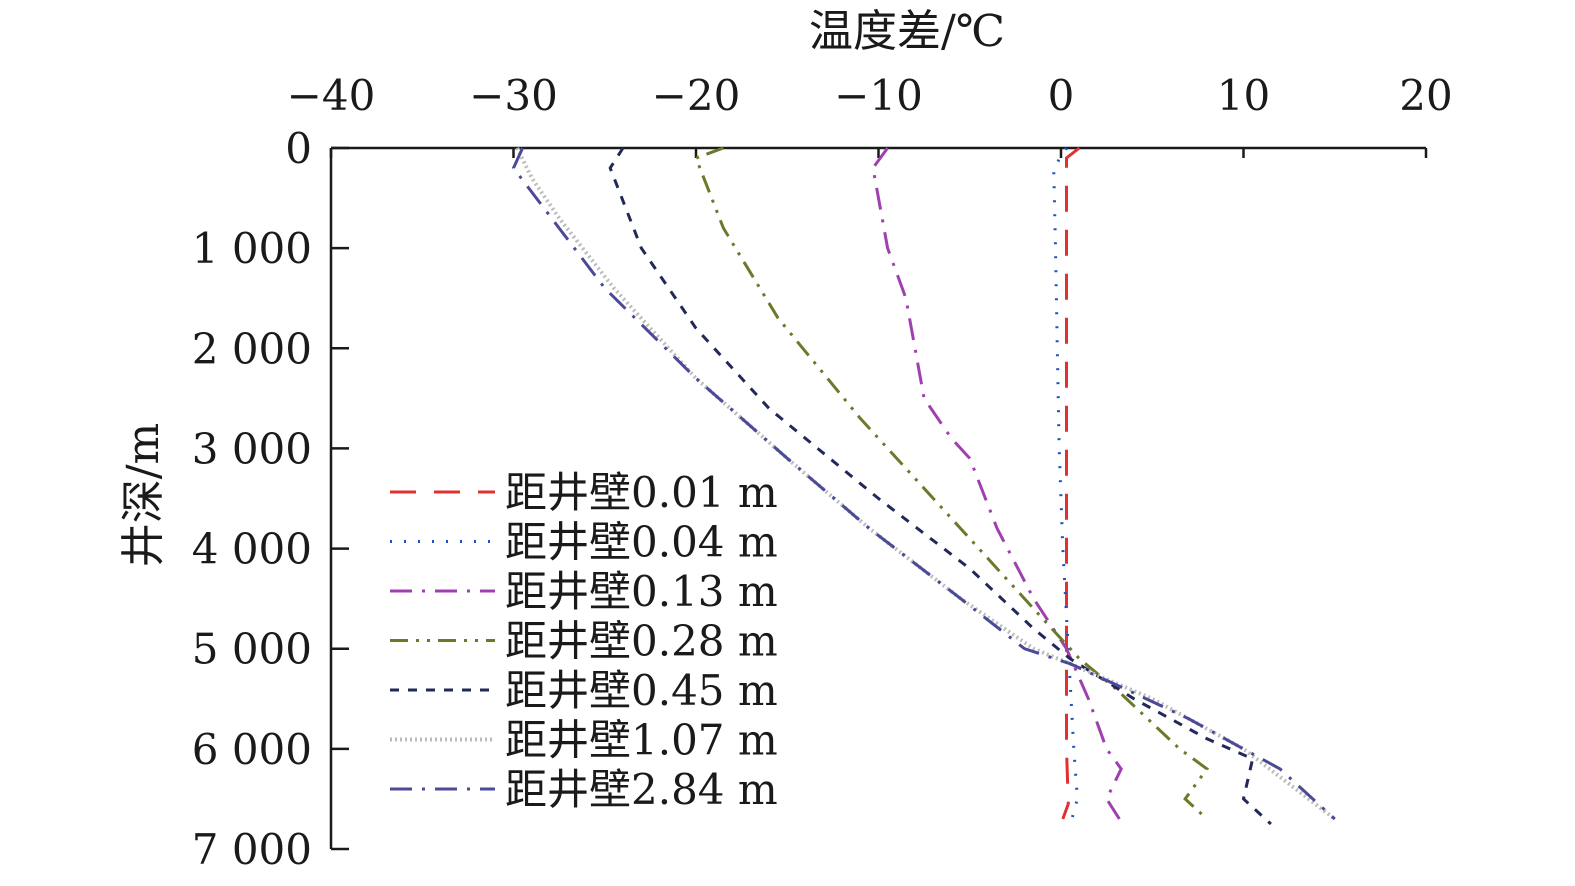 This screenshot has width=1575, height=886. Describe the element at coordinates (696, 95) in the screenshot. I see `x-tick-label: −20` at that location.